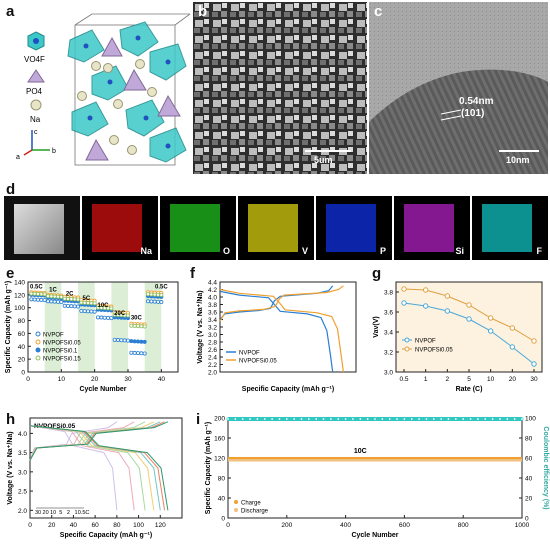 The height and width of the screenshot is (553, 550). Describe the element at coordinates (529, 459) in the screenshot. I see `i-right-ytick-label: 60` at that location.